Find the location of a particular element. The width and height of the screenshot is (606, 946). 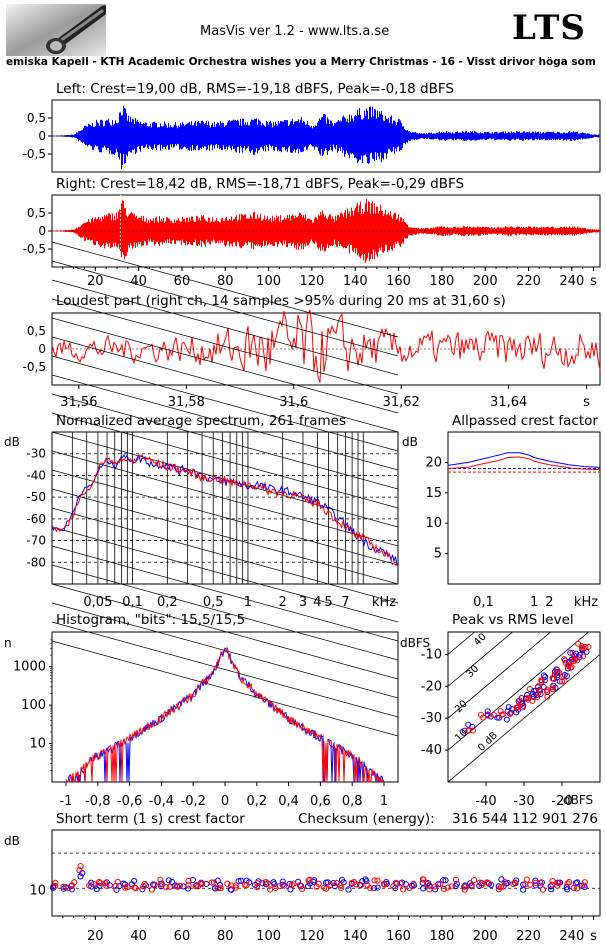

spectrum-xtick-label: 4 is located at coordinates (317, 602).